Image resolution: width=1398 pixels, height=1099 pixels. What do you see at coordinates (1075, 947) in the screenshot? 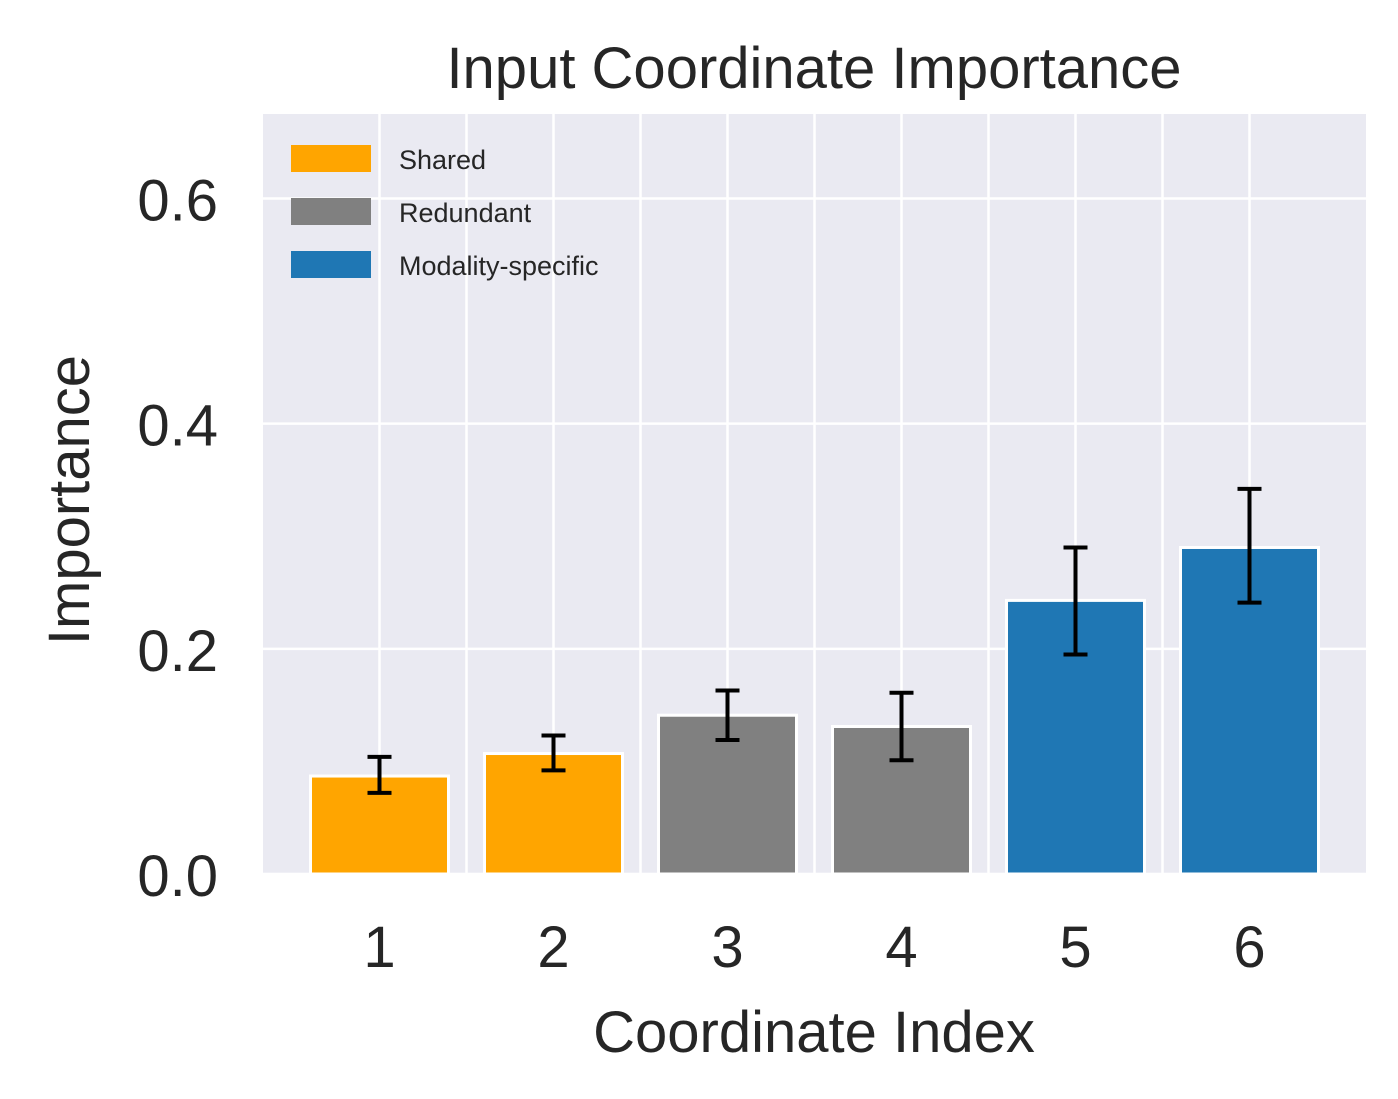
I see `x-tick-label-5: 5` at bounding box center [1075, 947].